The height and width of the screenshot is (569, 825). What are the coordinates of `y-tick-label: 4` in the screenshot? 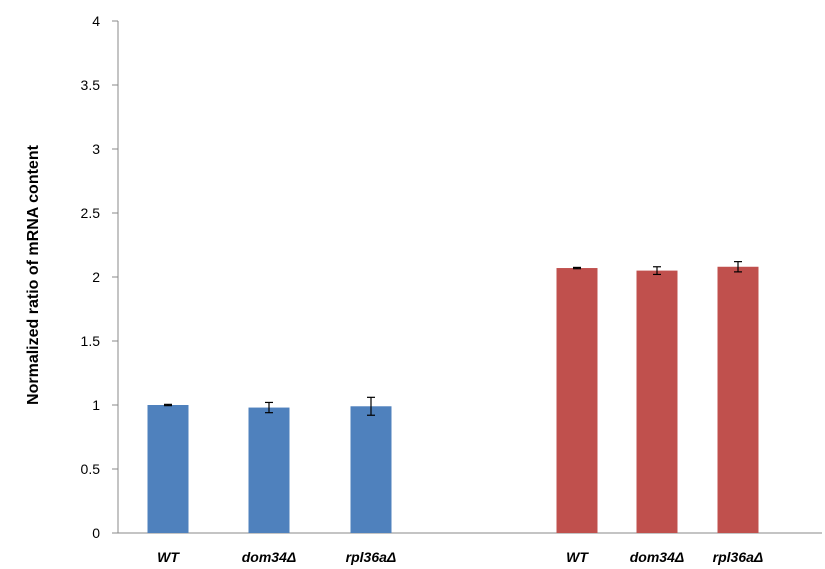 It's located at (96, 21).